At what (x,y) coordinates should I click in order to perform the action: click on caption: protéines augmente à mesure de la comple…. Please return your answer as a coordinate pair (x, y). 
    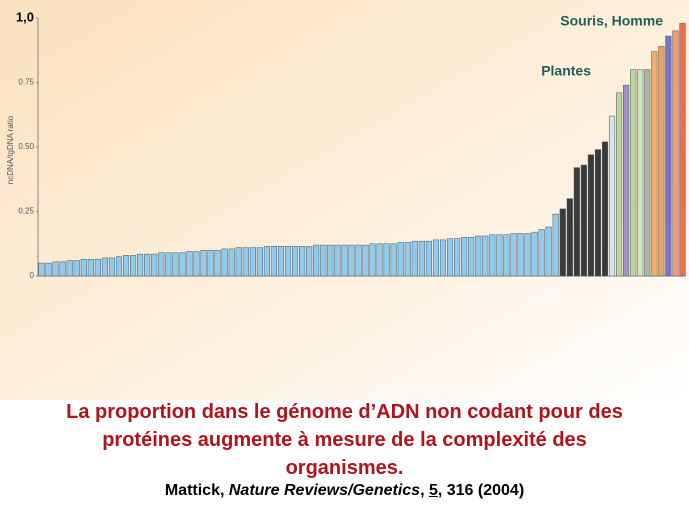
    Looking at the image, I should click on (344, 440).